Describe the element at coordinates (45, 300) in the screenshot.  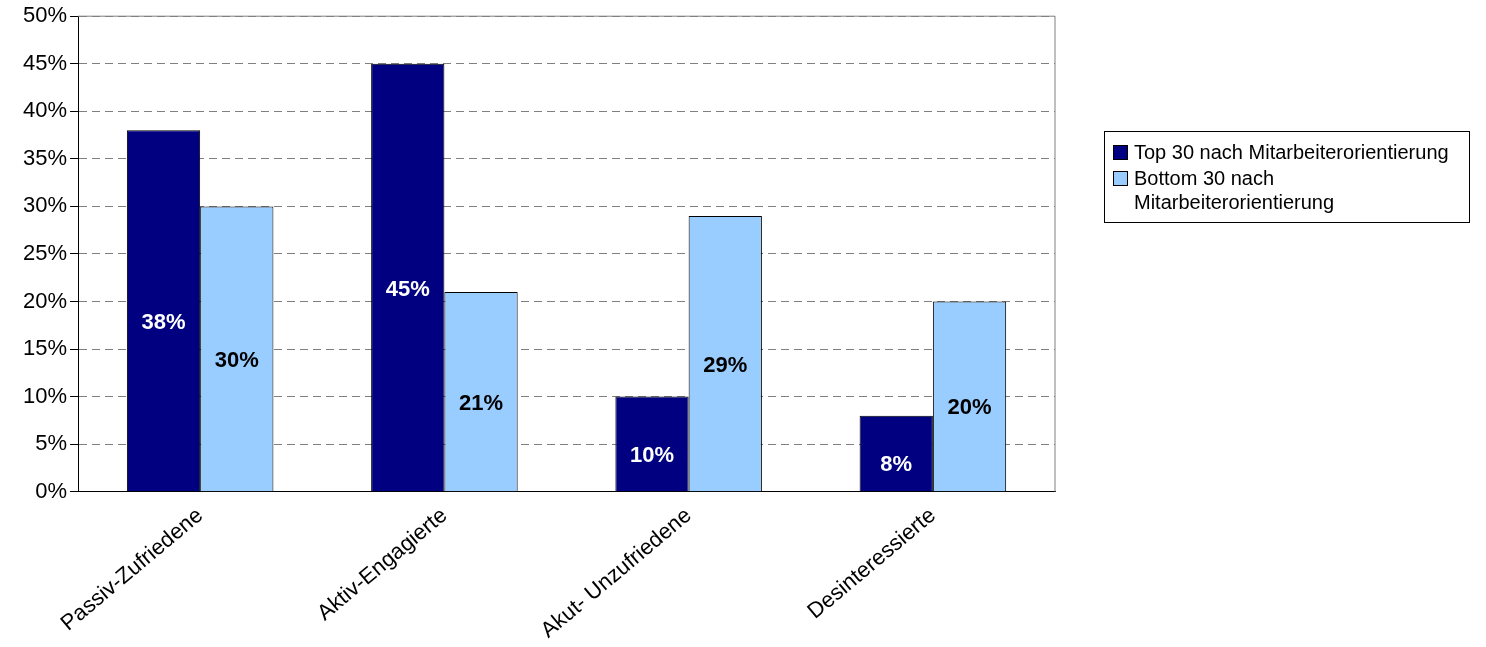
I see `y-tick-label: 20%` at that location.